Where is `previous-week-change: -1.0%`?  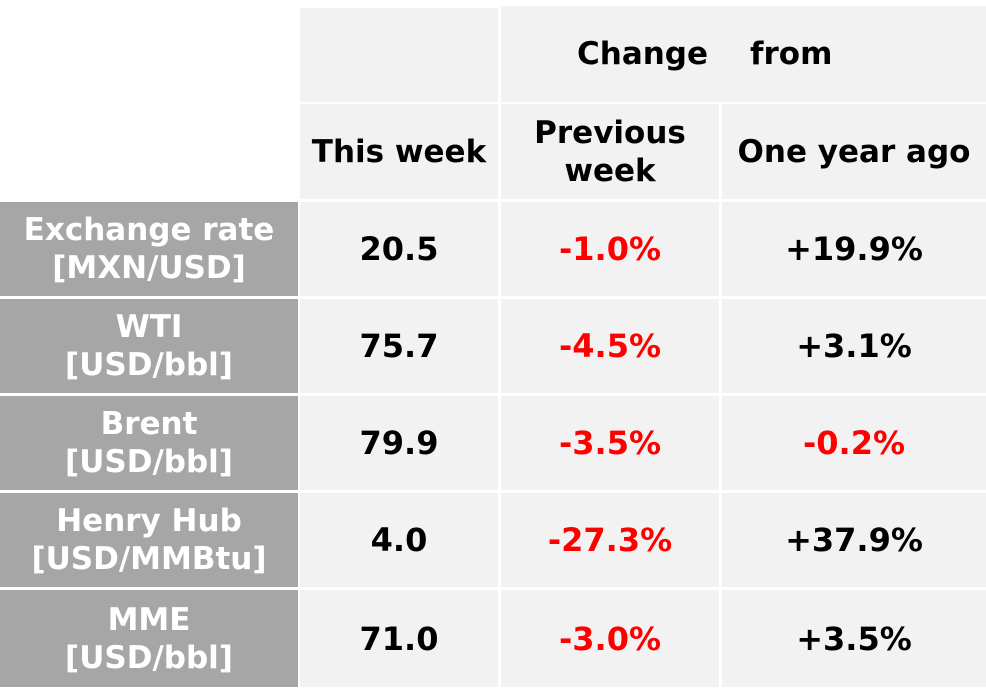 previous-week-change: -1.0% is located at coordinates (610, 249).